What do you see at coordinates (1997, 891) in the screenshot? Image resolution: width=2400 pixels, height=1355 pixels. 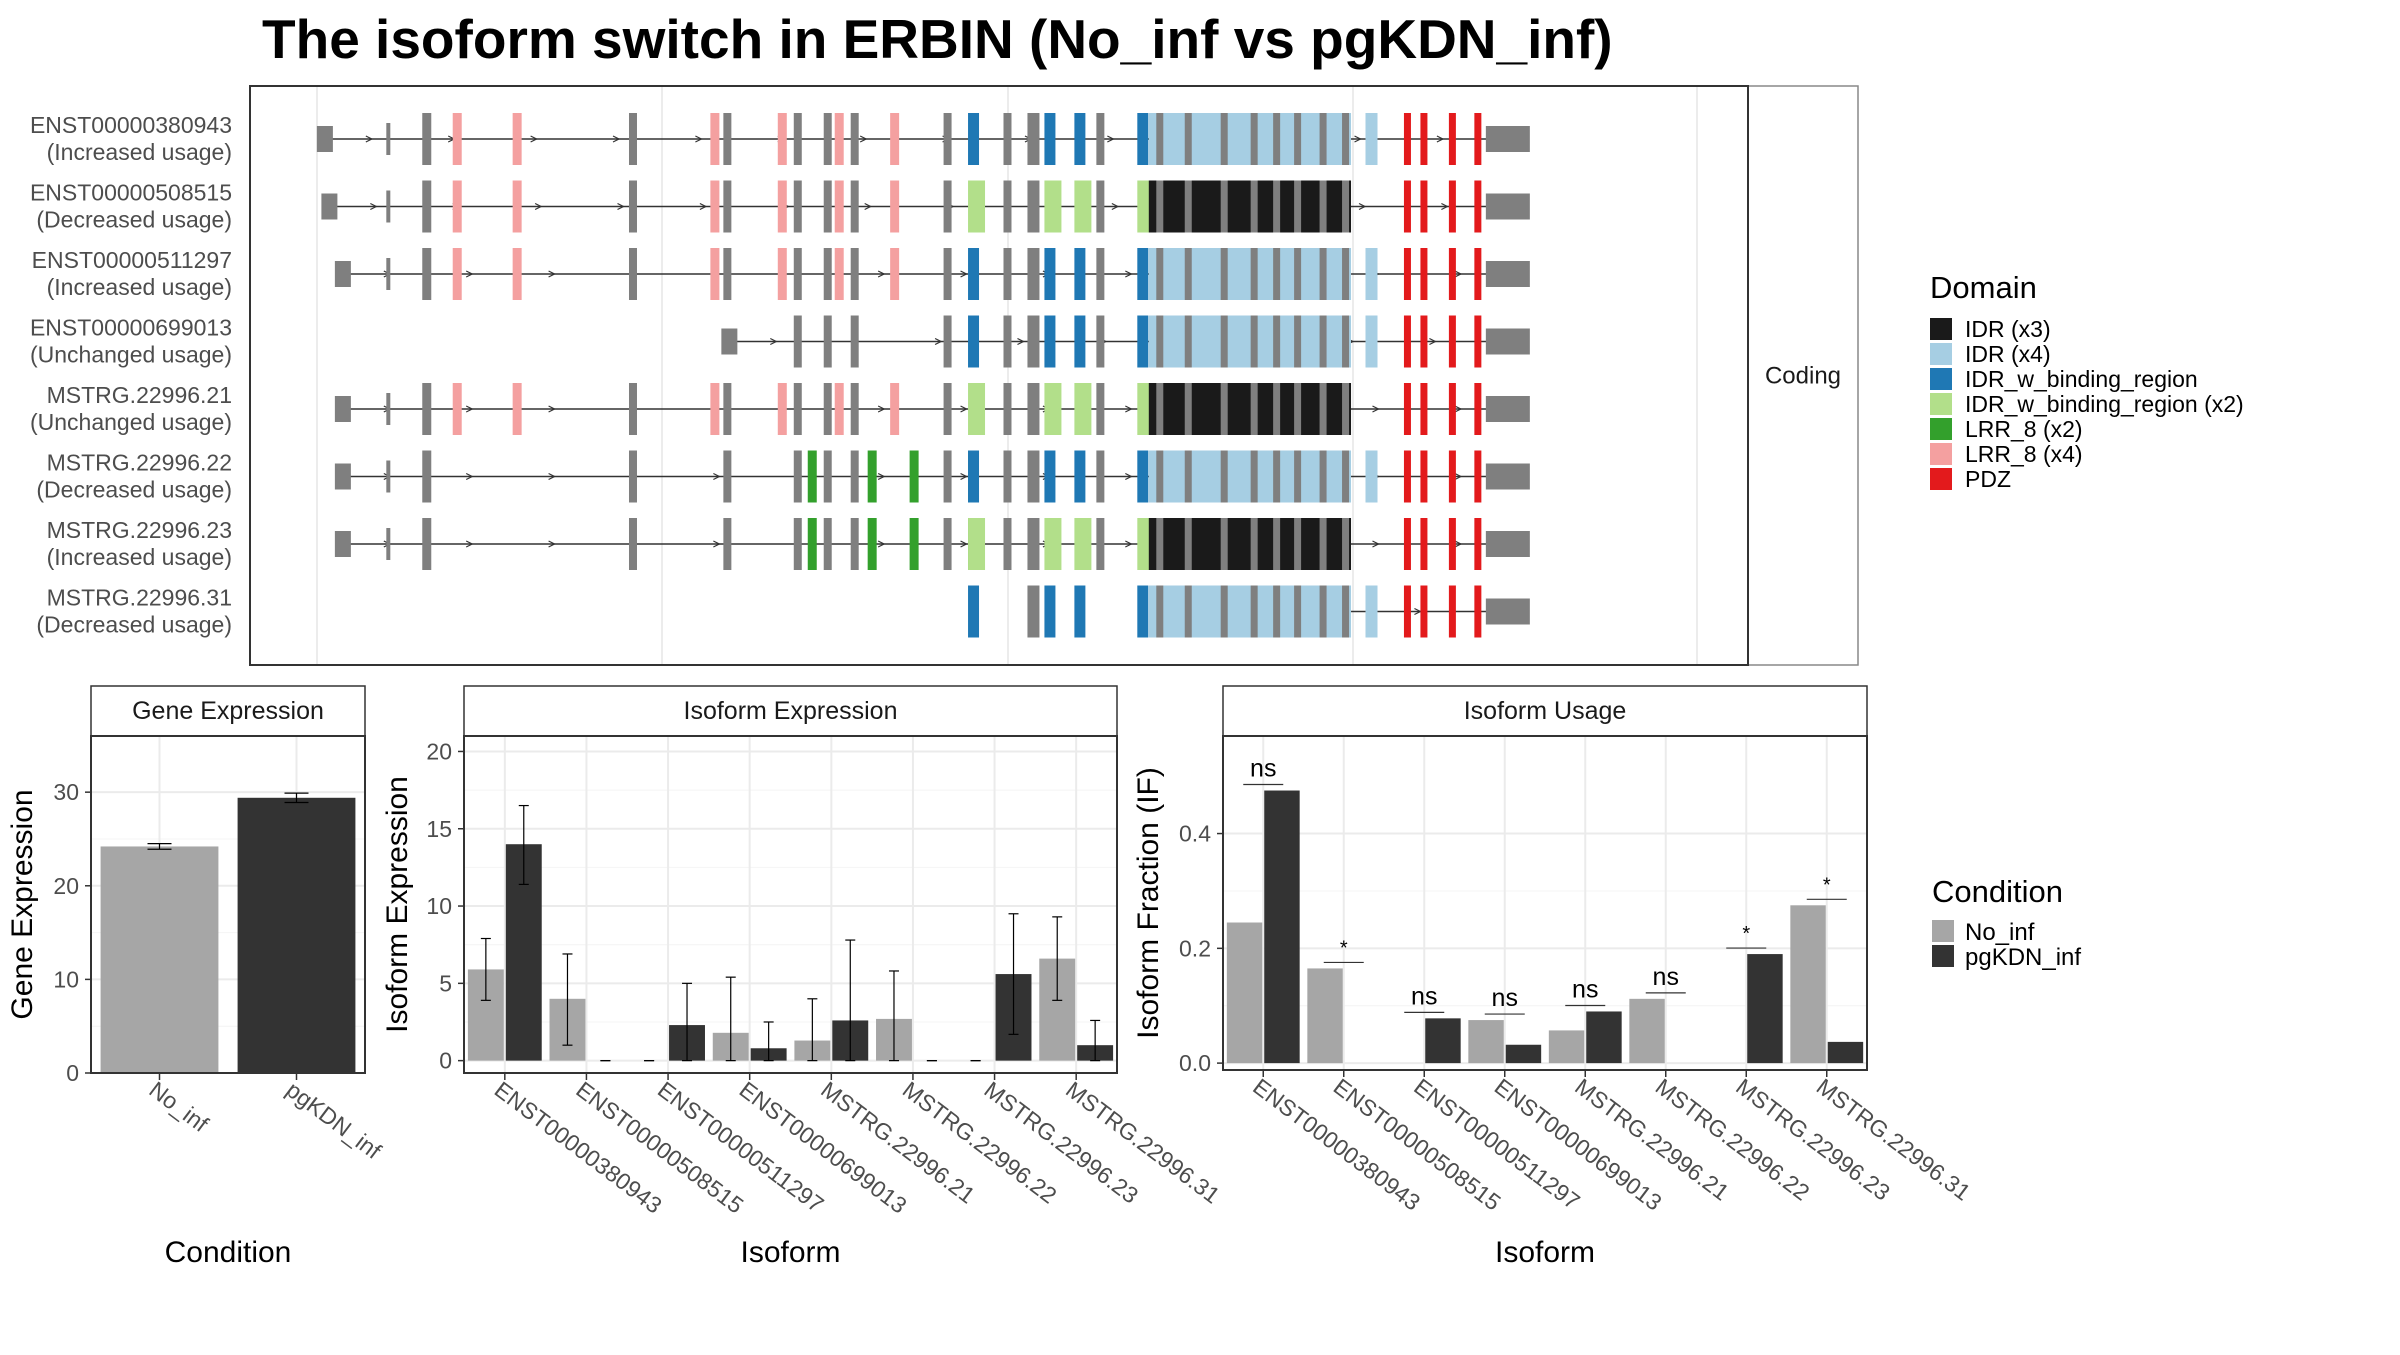 I see `condition-legend-title: Condition` at bounding box center [1997, 891].